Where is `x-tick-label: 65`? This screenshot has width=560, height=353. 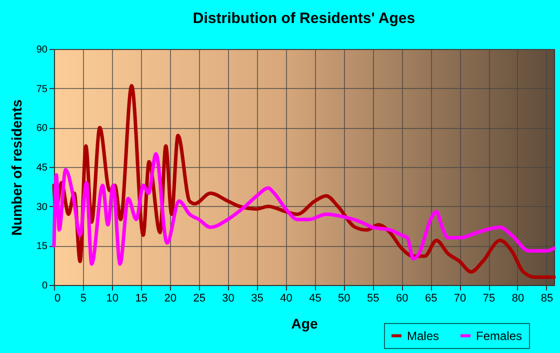
x-tick-label: 65 is located at coordinates (431, 298).